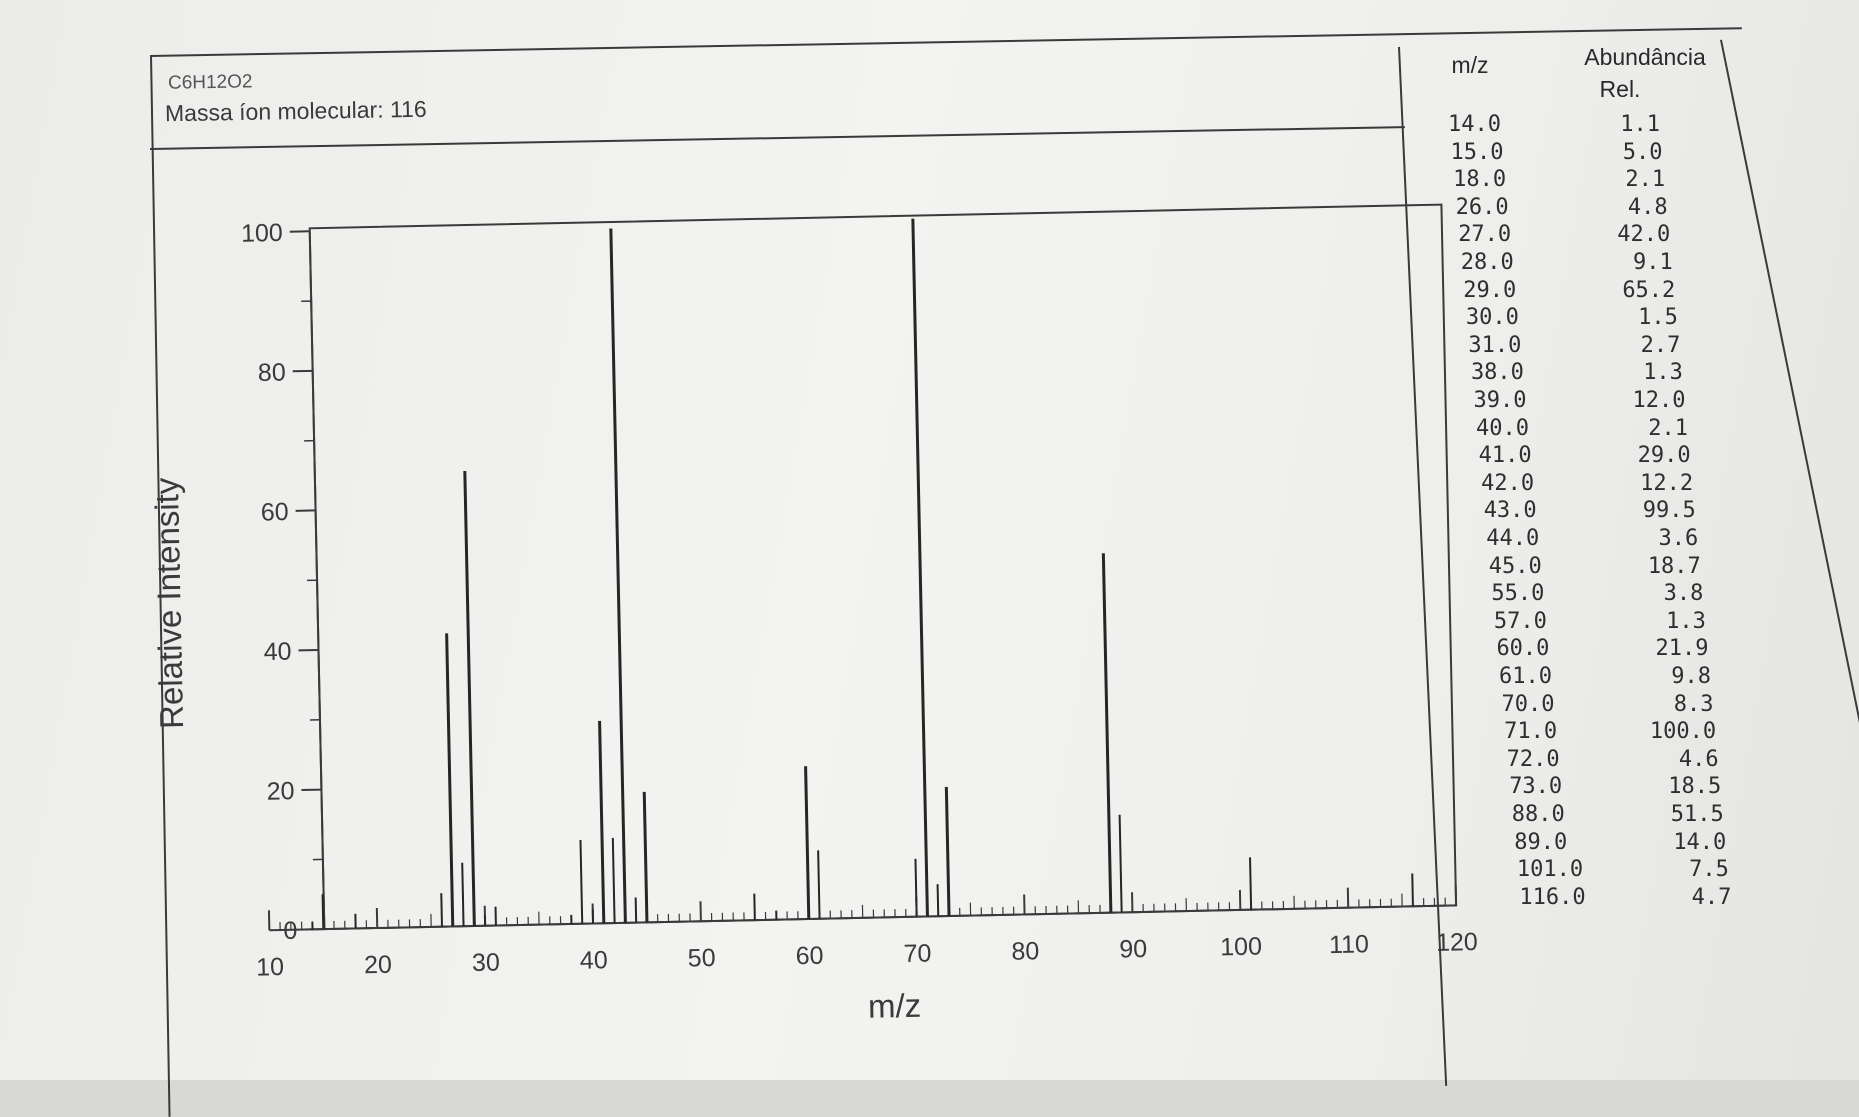  I want to click on table-header-abundance: Abundância, so click(1645, 57).